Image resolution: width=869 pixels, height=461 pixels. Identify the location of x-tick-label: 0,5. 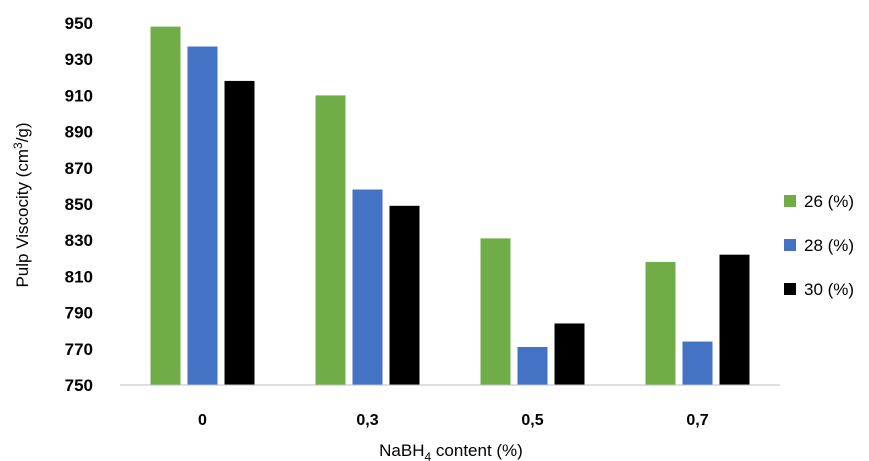
(532, 420).